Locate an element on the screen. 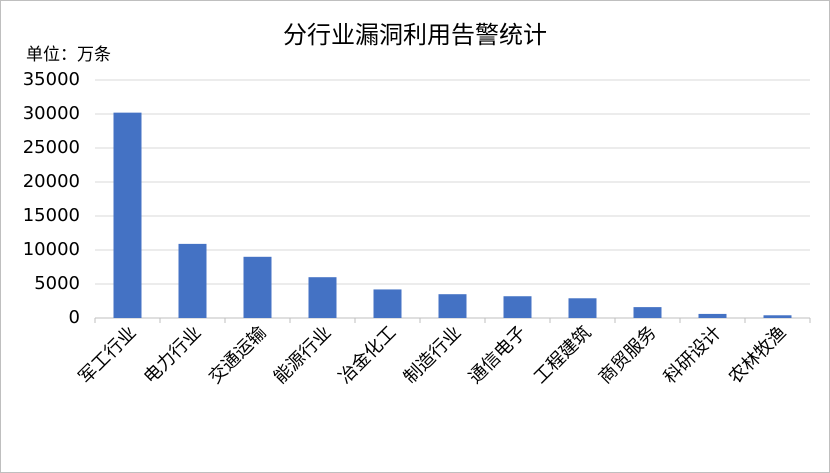  y-tick-label: 20000 is located at coordinates (51, 181).